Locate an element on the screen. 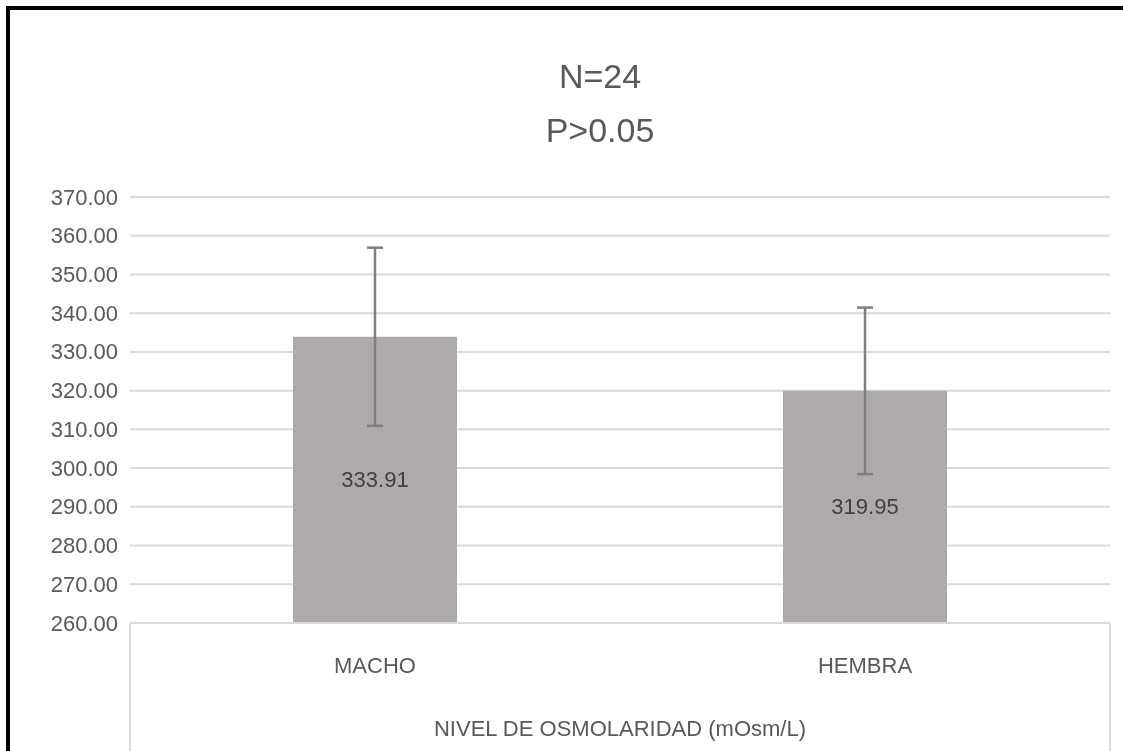  data-label: 333.91 is located at coordinates (375, 480).